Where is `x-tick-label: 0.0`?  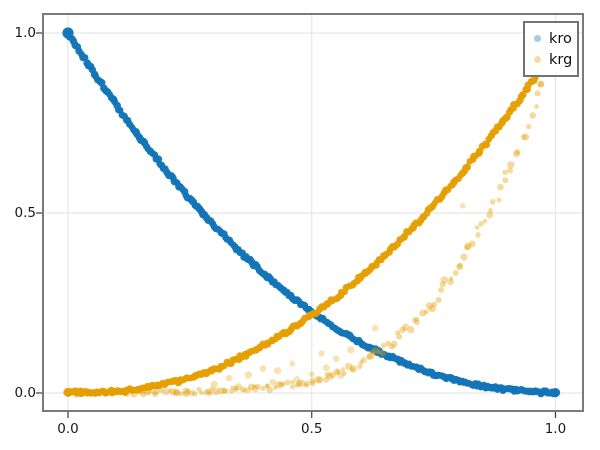
x-tick-label: 0.0 is located at coordinates (68, 429).